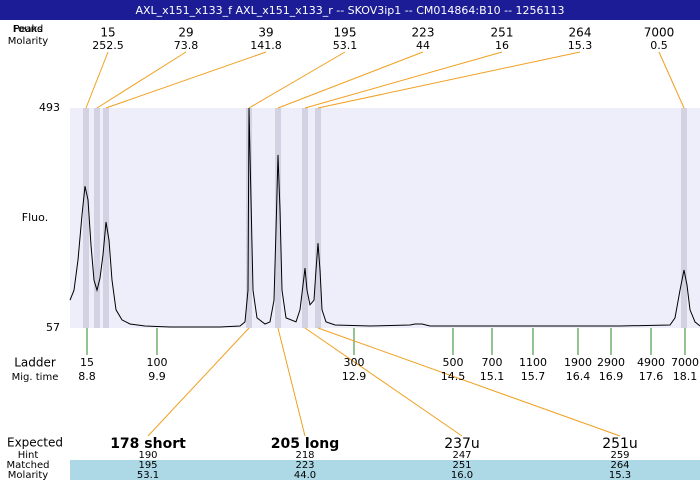 The image size is (700, 480). Describe the element at coordinates (345, 33) in the screenshot. I see `peak-size: 195` at that location.